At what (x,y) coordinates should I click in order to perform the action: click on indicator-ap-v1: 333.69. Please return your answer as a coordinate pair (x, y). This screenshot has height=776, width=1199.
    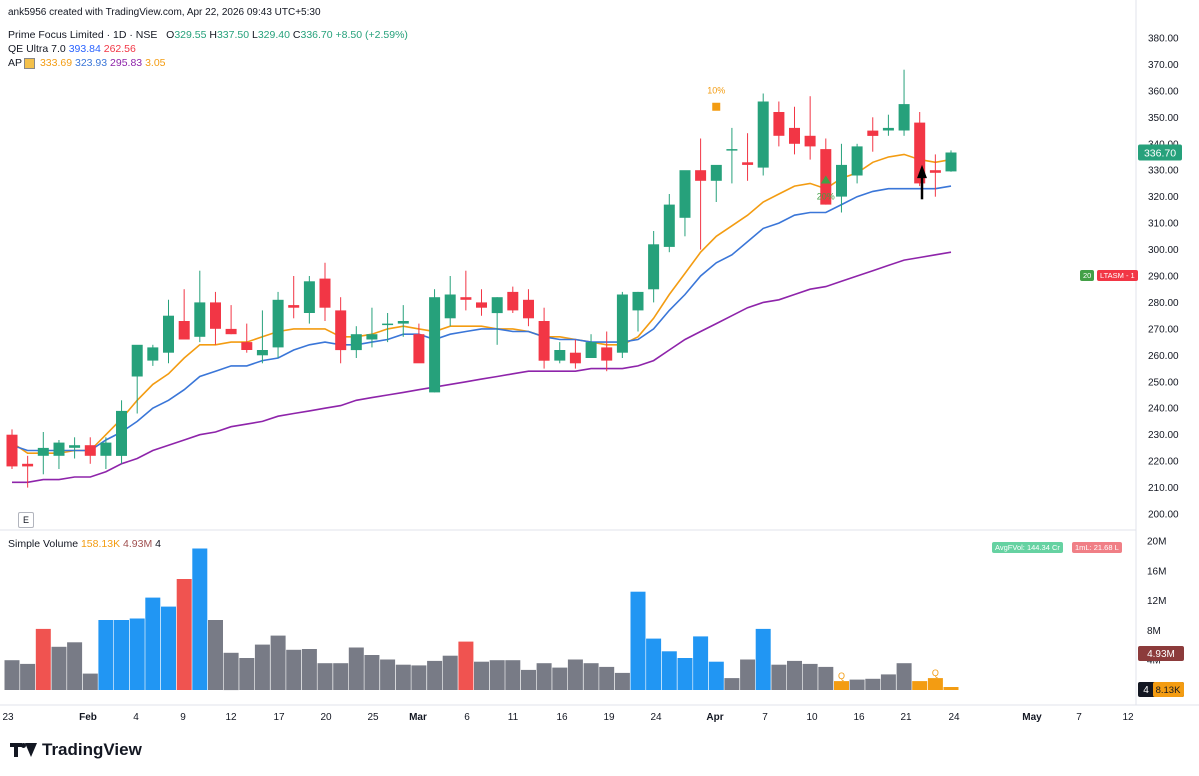
    Looking at the image, I should click on (56, 63).